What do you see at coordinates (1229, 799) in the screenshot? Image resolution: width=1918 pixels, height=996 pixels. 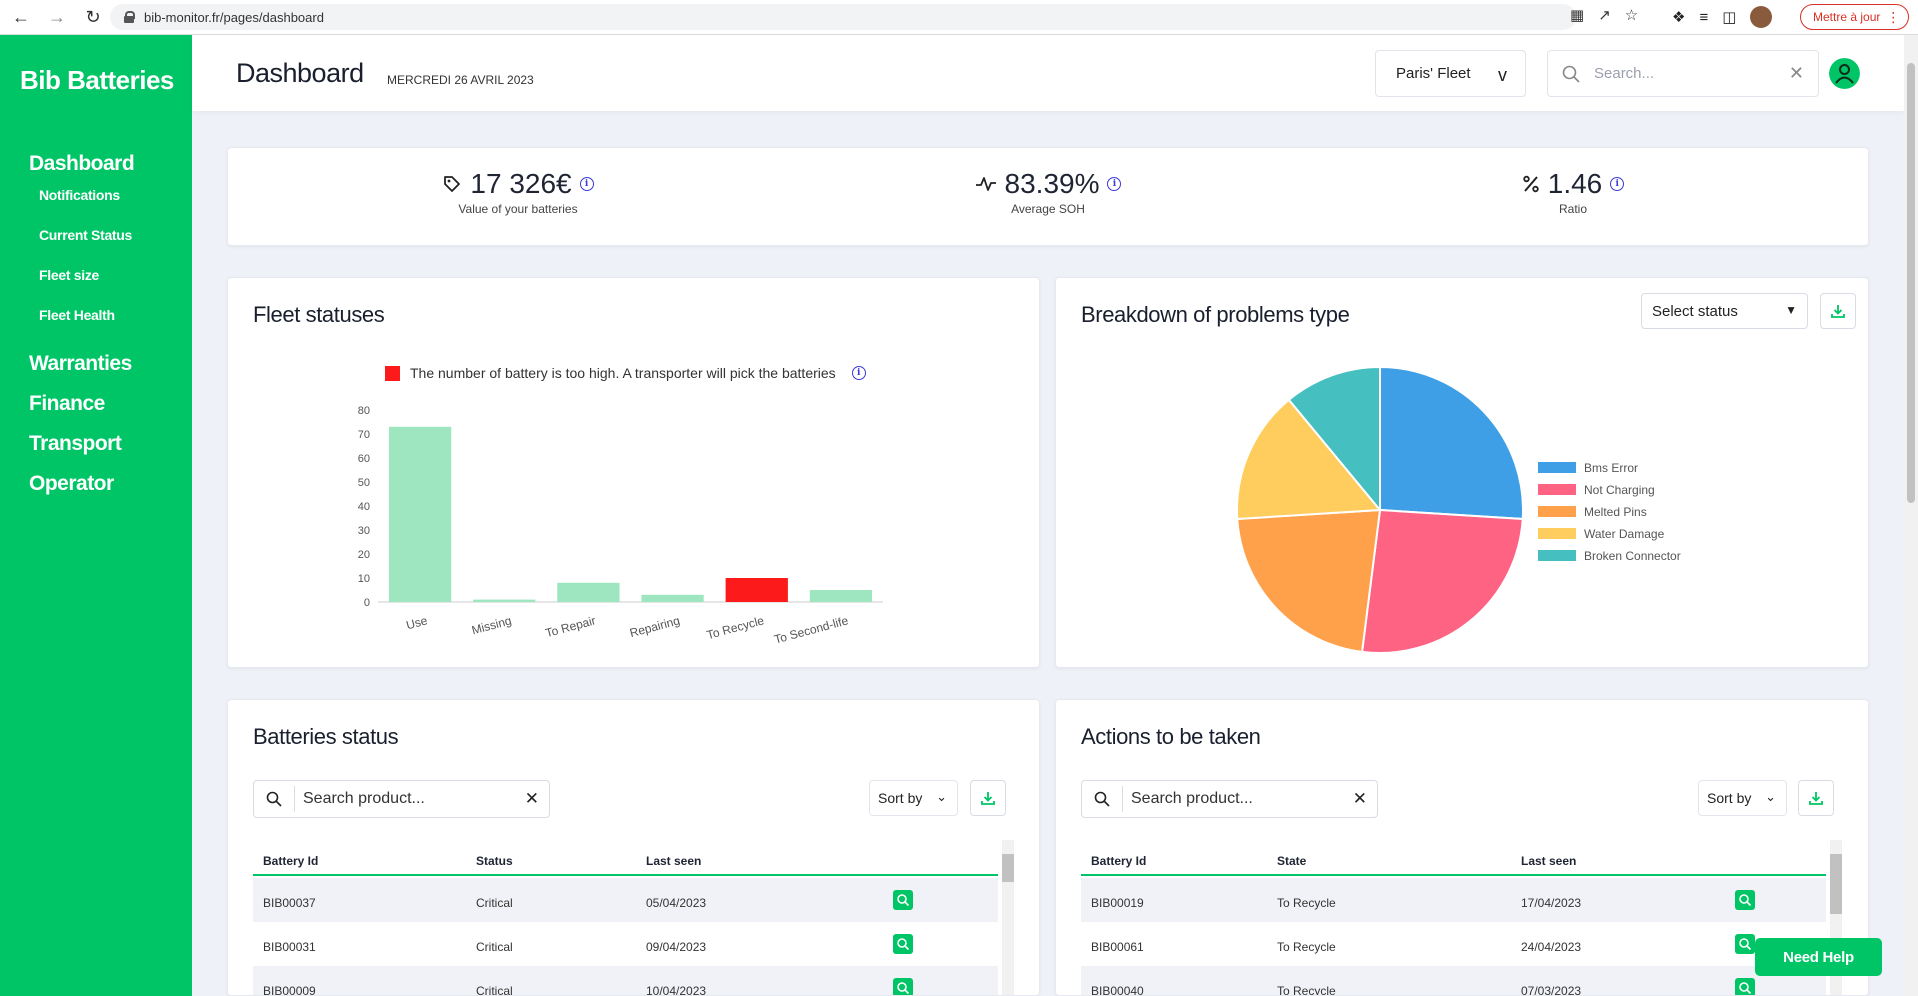 I see `actions-search-input: Search product... ✕` at bounding box center [1229, 799].